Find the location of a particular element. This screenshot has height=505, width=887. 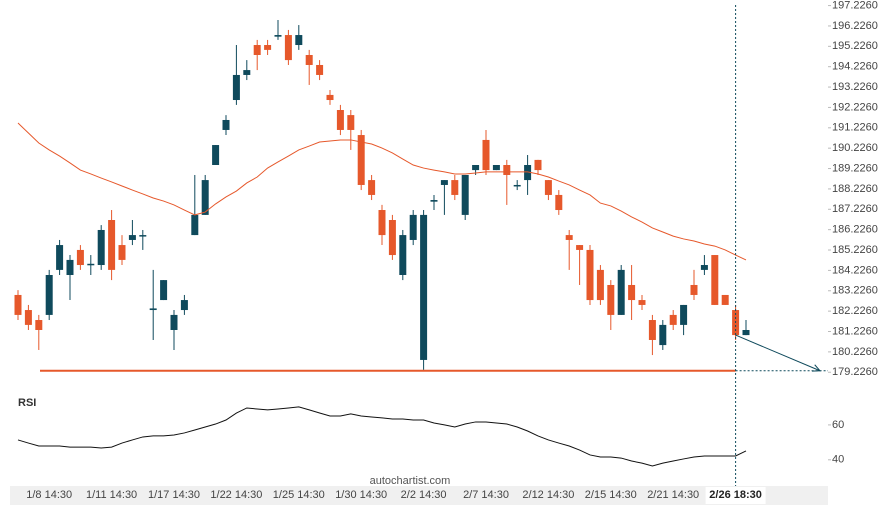

rsi-title: RSI is located at coordinates (27, 403).